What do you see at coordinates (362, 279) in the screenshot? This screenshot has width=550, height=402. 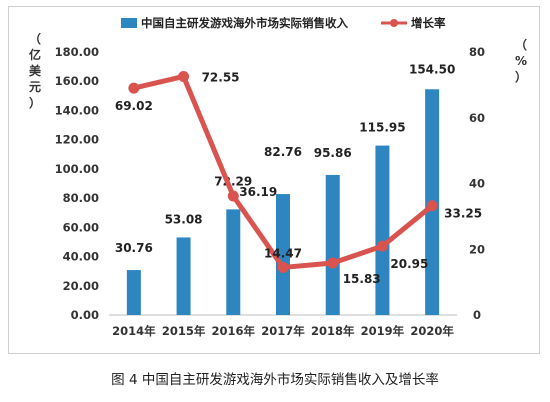 I see `growth-value-label: 15.83` at bounding box center [362, 279].